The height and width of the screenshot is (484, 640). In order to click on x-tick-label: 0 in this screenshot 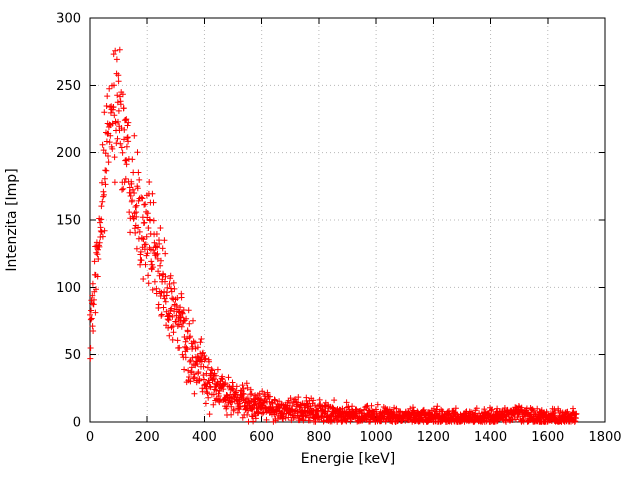, I will do `click(90, 437)`.